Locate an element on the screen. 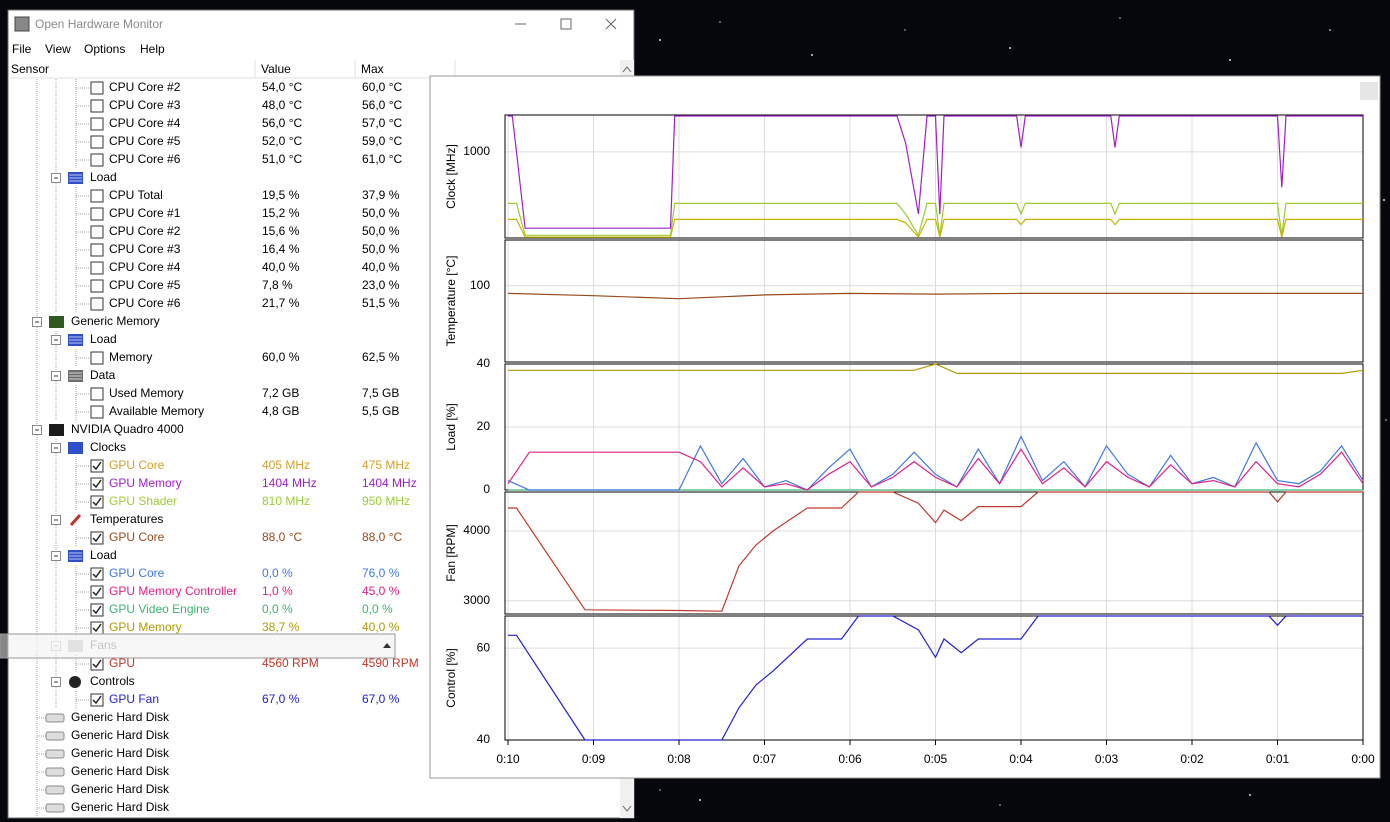 The image size is (1390, 822). tree-row: CPU Core #2 54,0 °C 60,0 °C is located at coordinates (219, 88).